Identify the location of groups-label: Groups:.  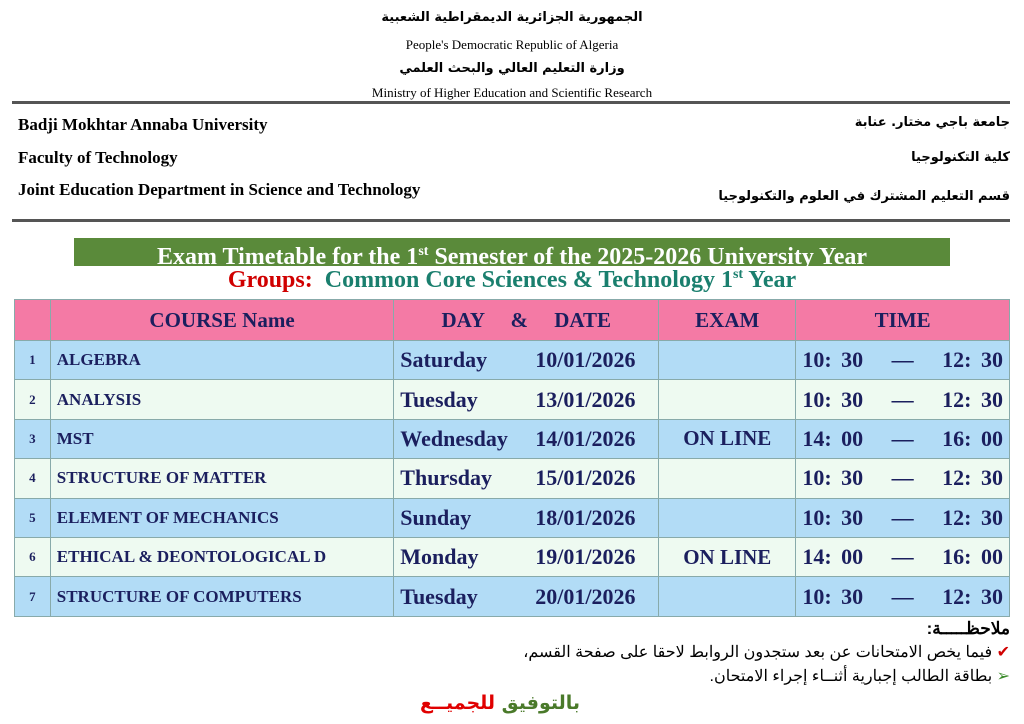
(270, 280).